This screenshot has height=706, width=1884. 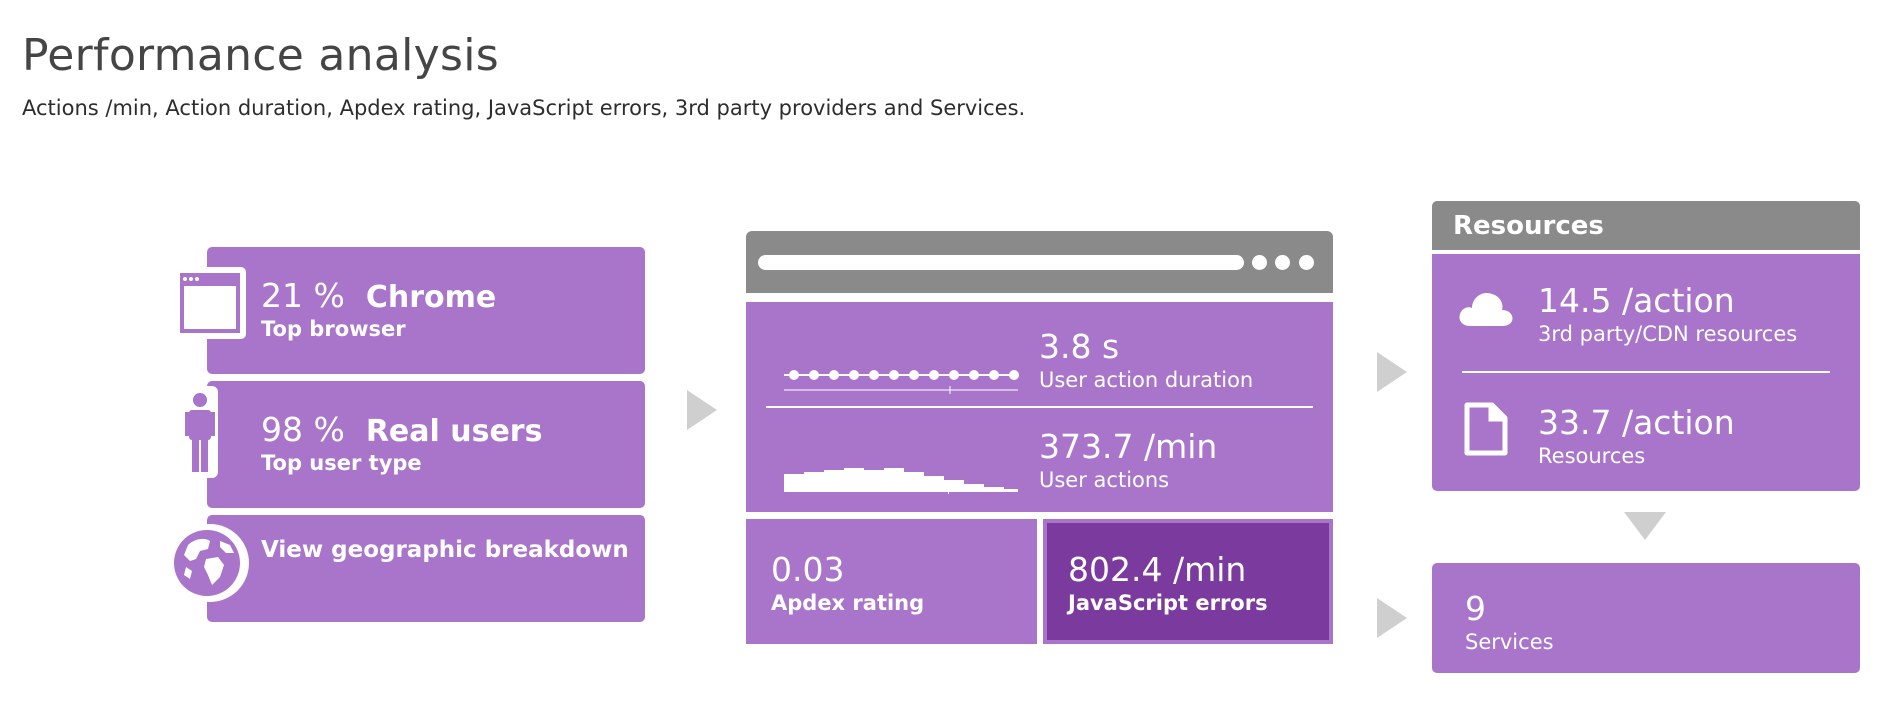 What do you see at coordinates (891, 581) in the screenshot?
I see `apdex-tile: 0.03 Apdex rating` at bounding box center [891, 581].